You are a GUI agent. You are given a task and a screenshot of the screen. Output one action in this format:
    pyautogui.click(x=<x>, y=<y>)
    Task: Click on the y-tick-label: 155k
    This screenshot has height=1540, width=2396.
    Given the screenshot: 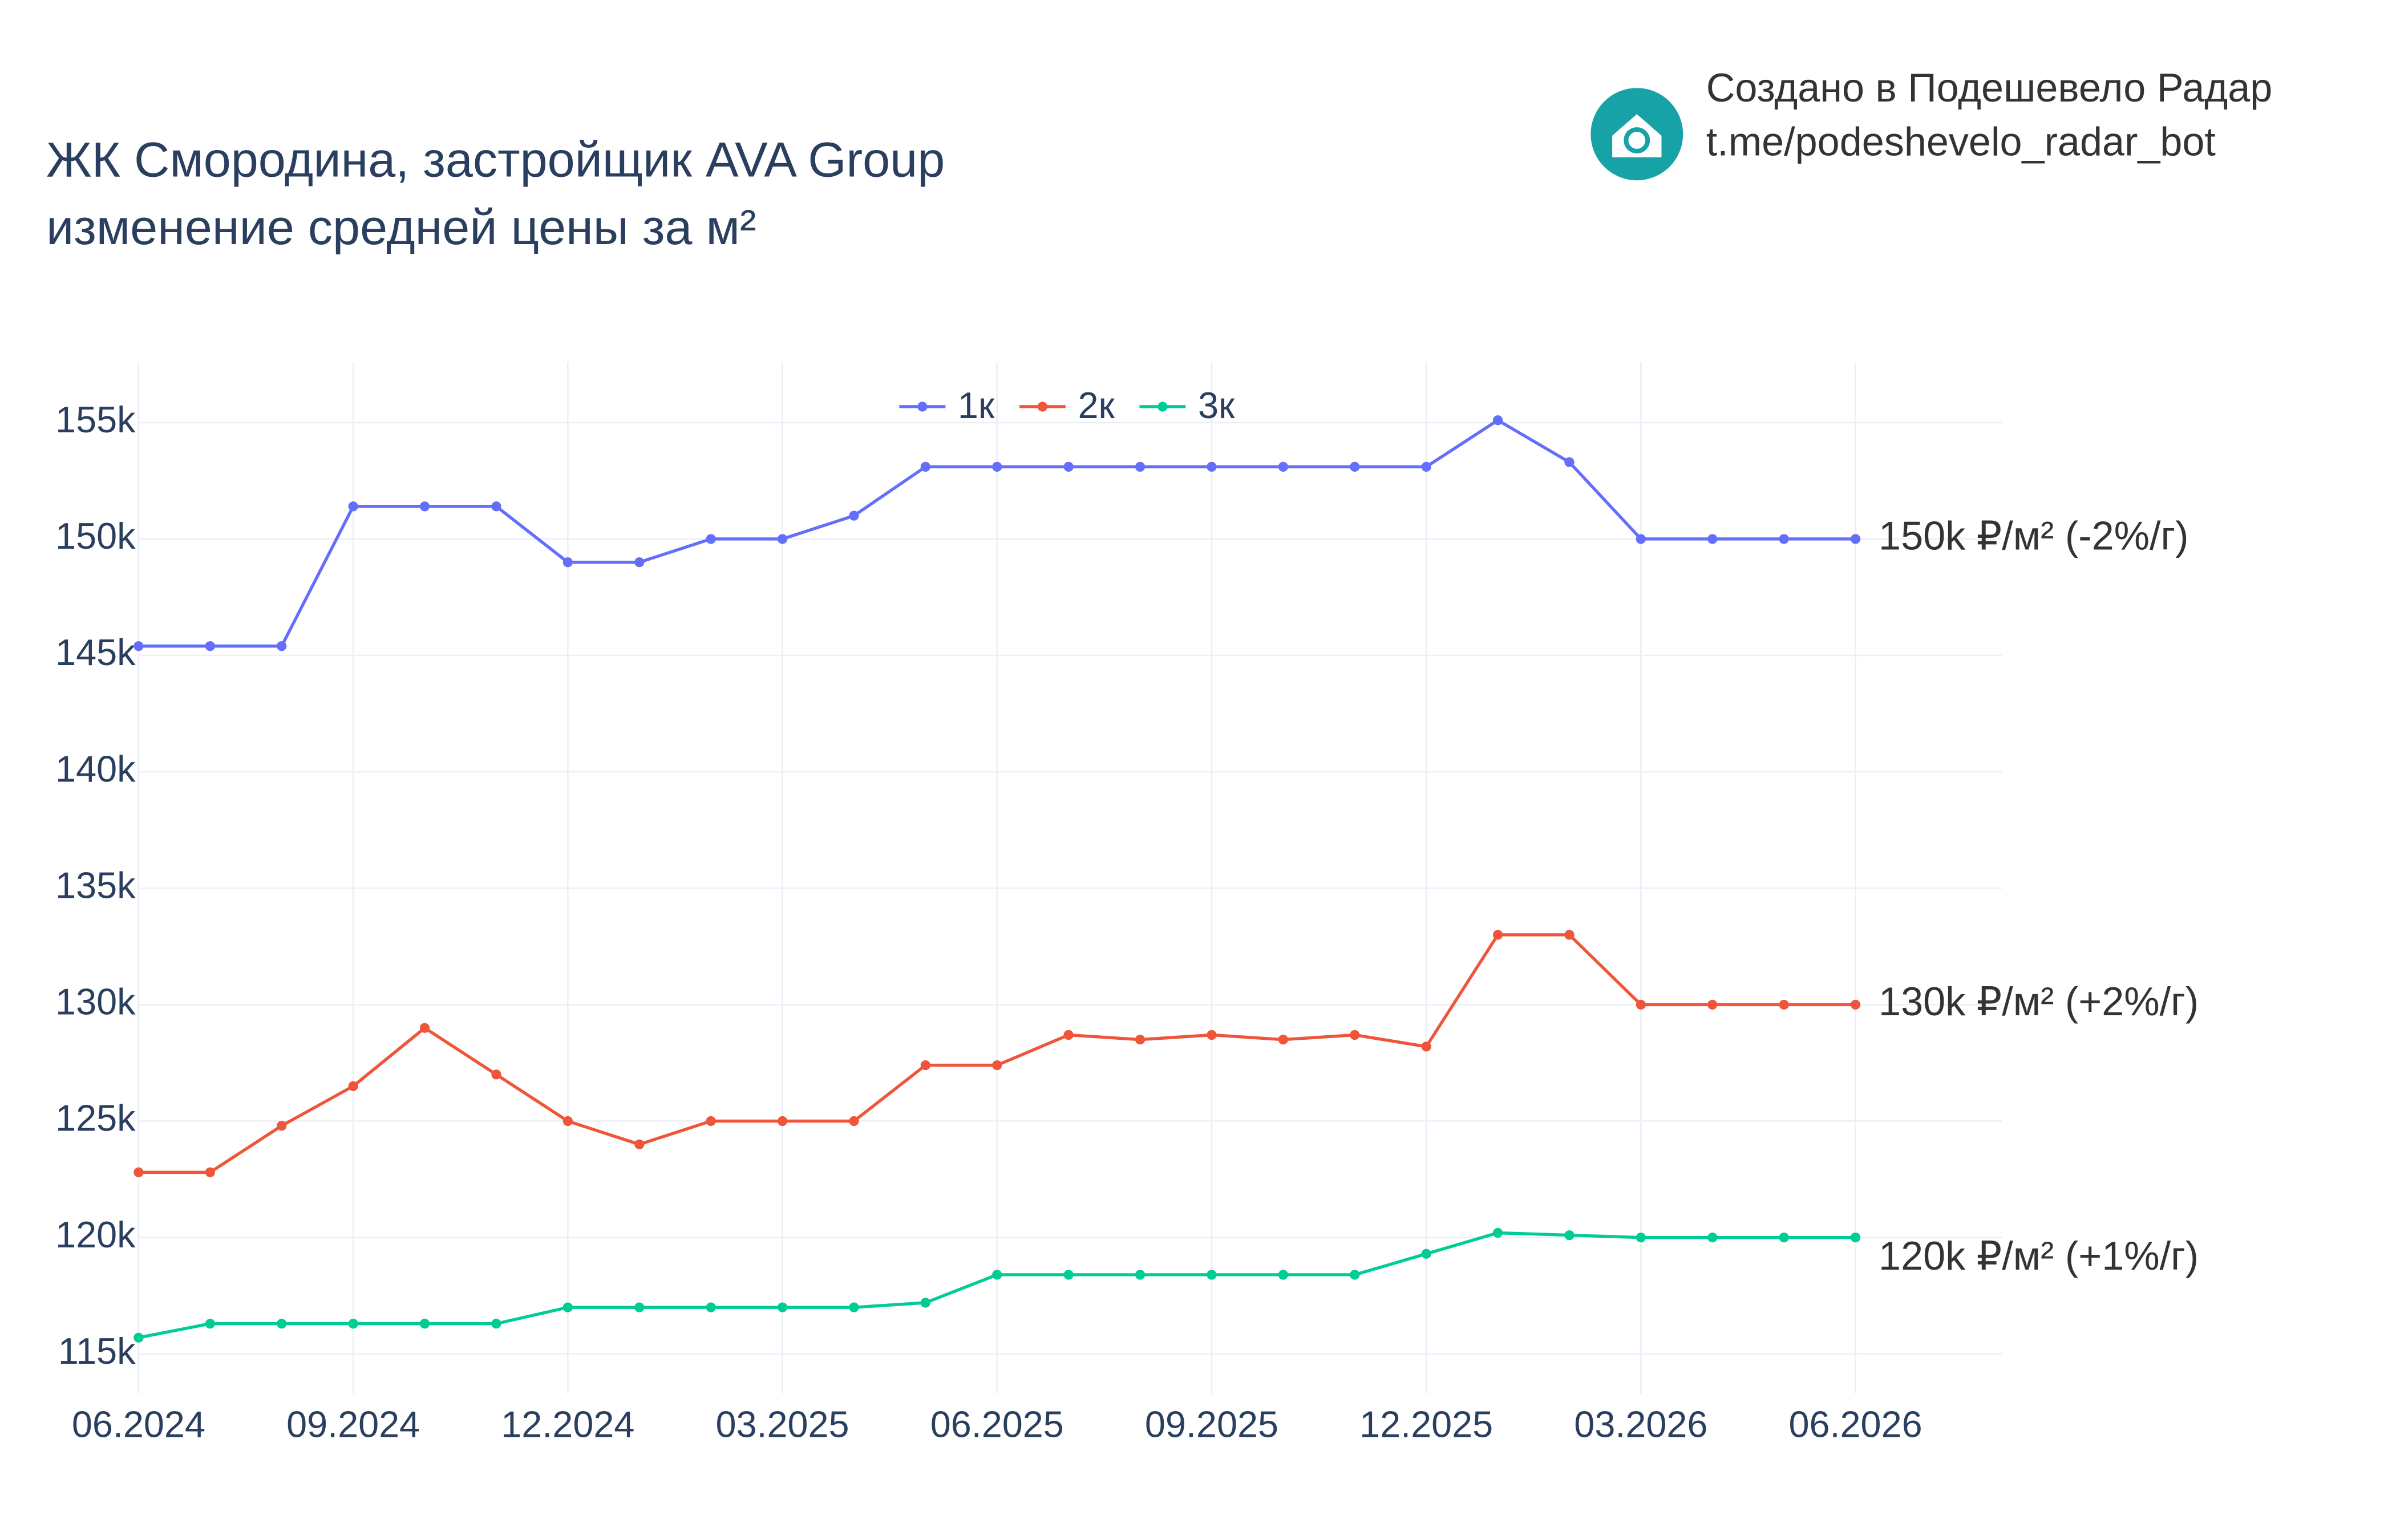 What is the action you would take?
    pyautogui.click(x=95, y=420)
    